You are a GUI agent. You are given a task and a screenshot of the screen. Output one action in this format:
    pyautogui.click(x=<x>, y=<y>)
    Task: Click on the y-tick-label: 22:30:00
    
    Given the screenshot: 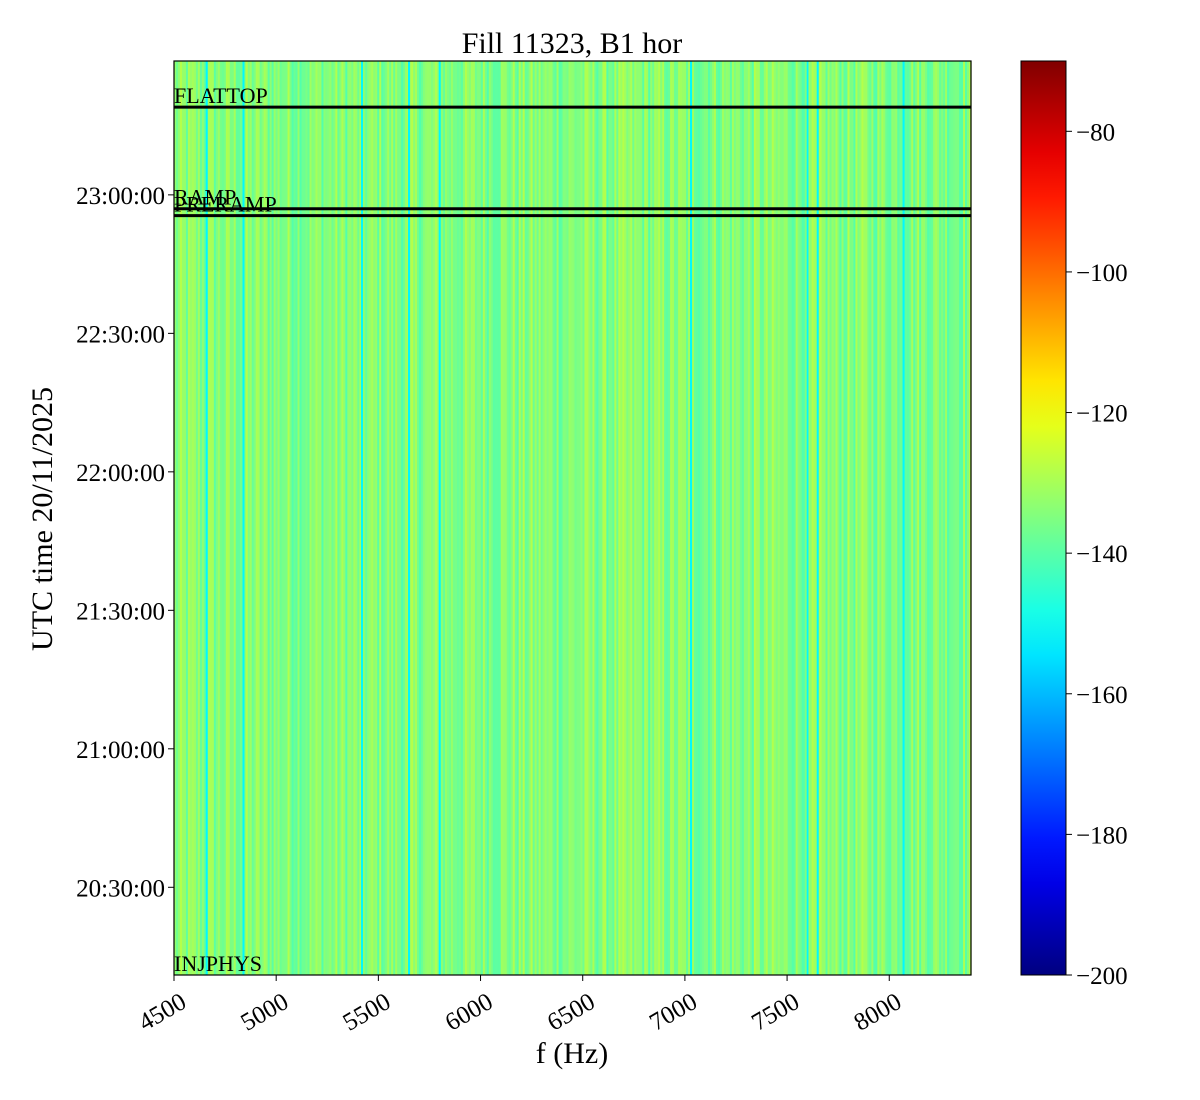 What is the action you would take?
    pyautogui.click(x=120, y=334)
    